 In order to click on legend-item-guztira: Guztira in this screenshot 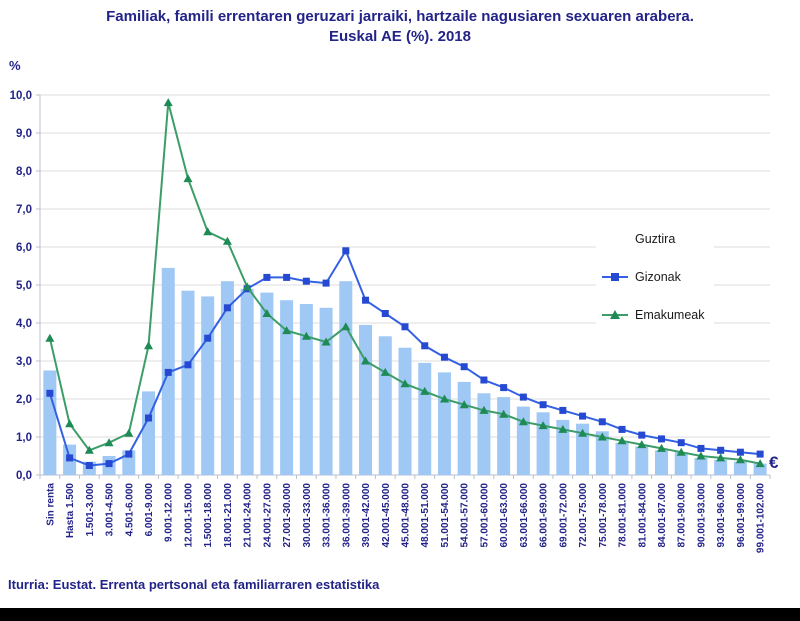, I will do `click(658, 239)`.